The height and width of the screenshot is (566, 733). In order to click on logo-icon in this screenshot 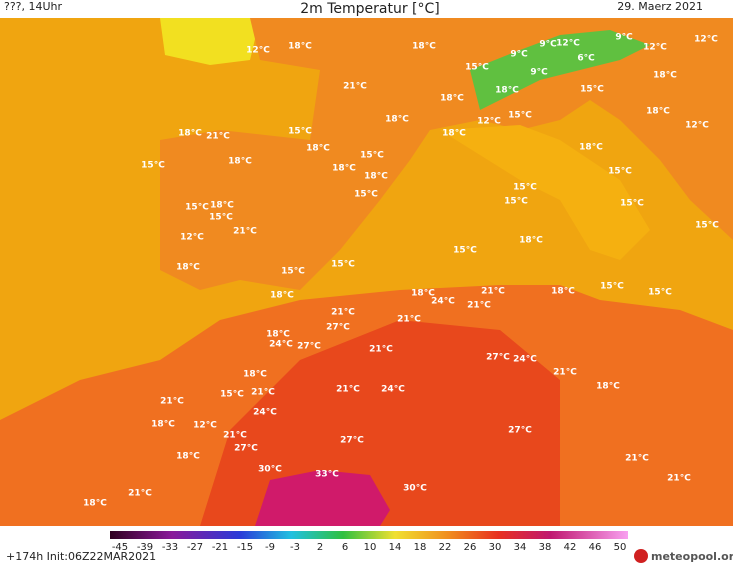, I will do `click(641, 556)`.